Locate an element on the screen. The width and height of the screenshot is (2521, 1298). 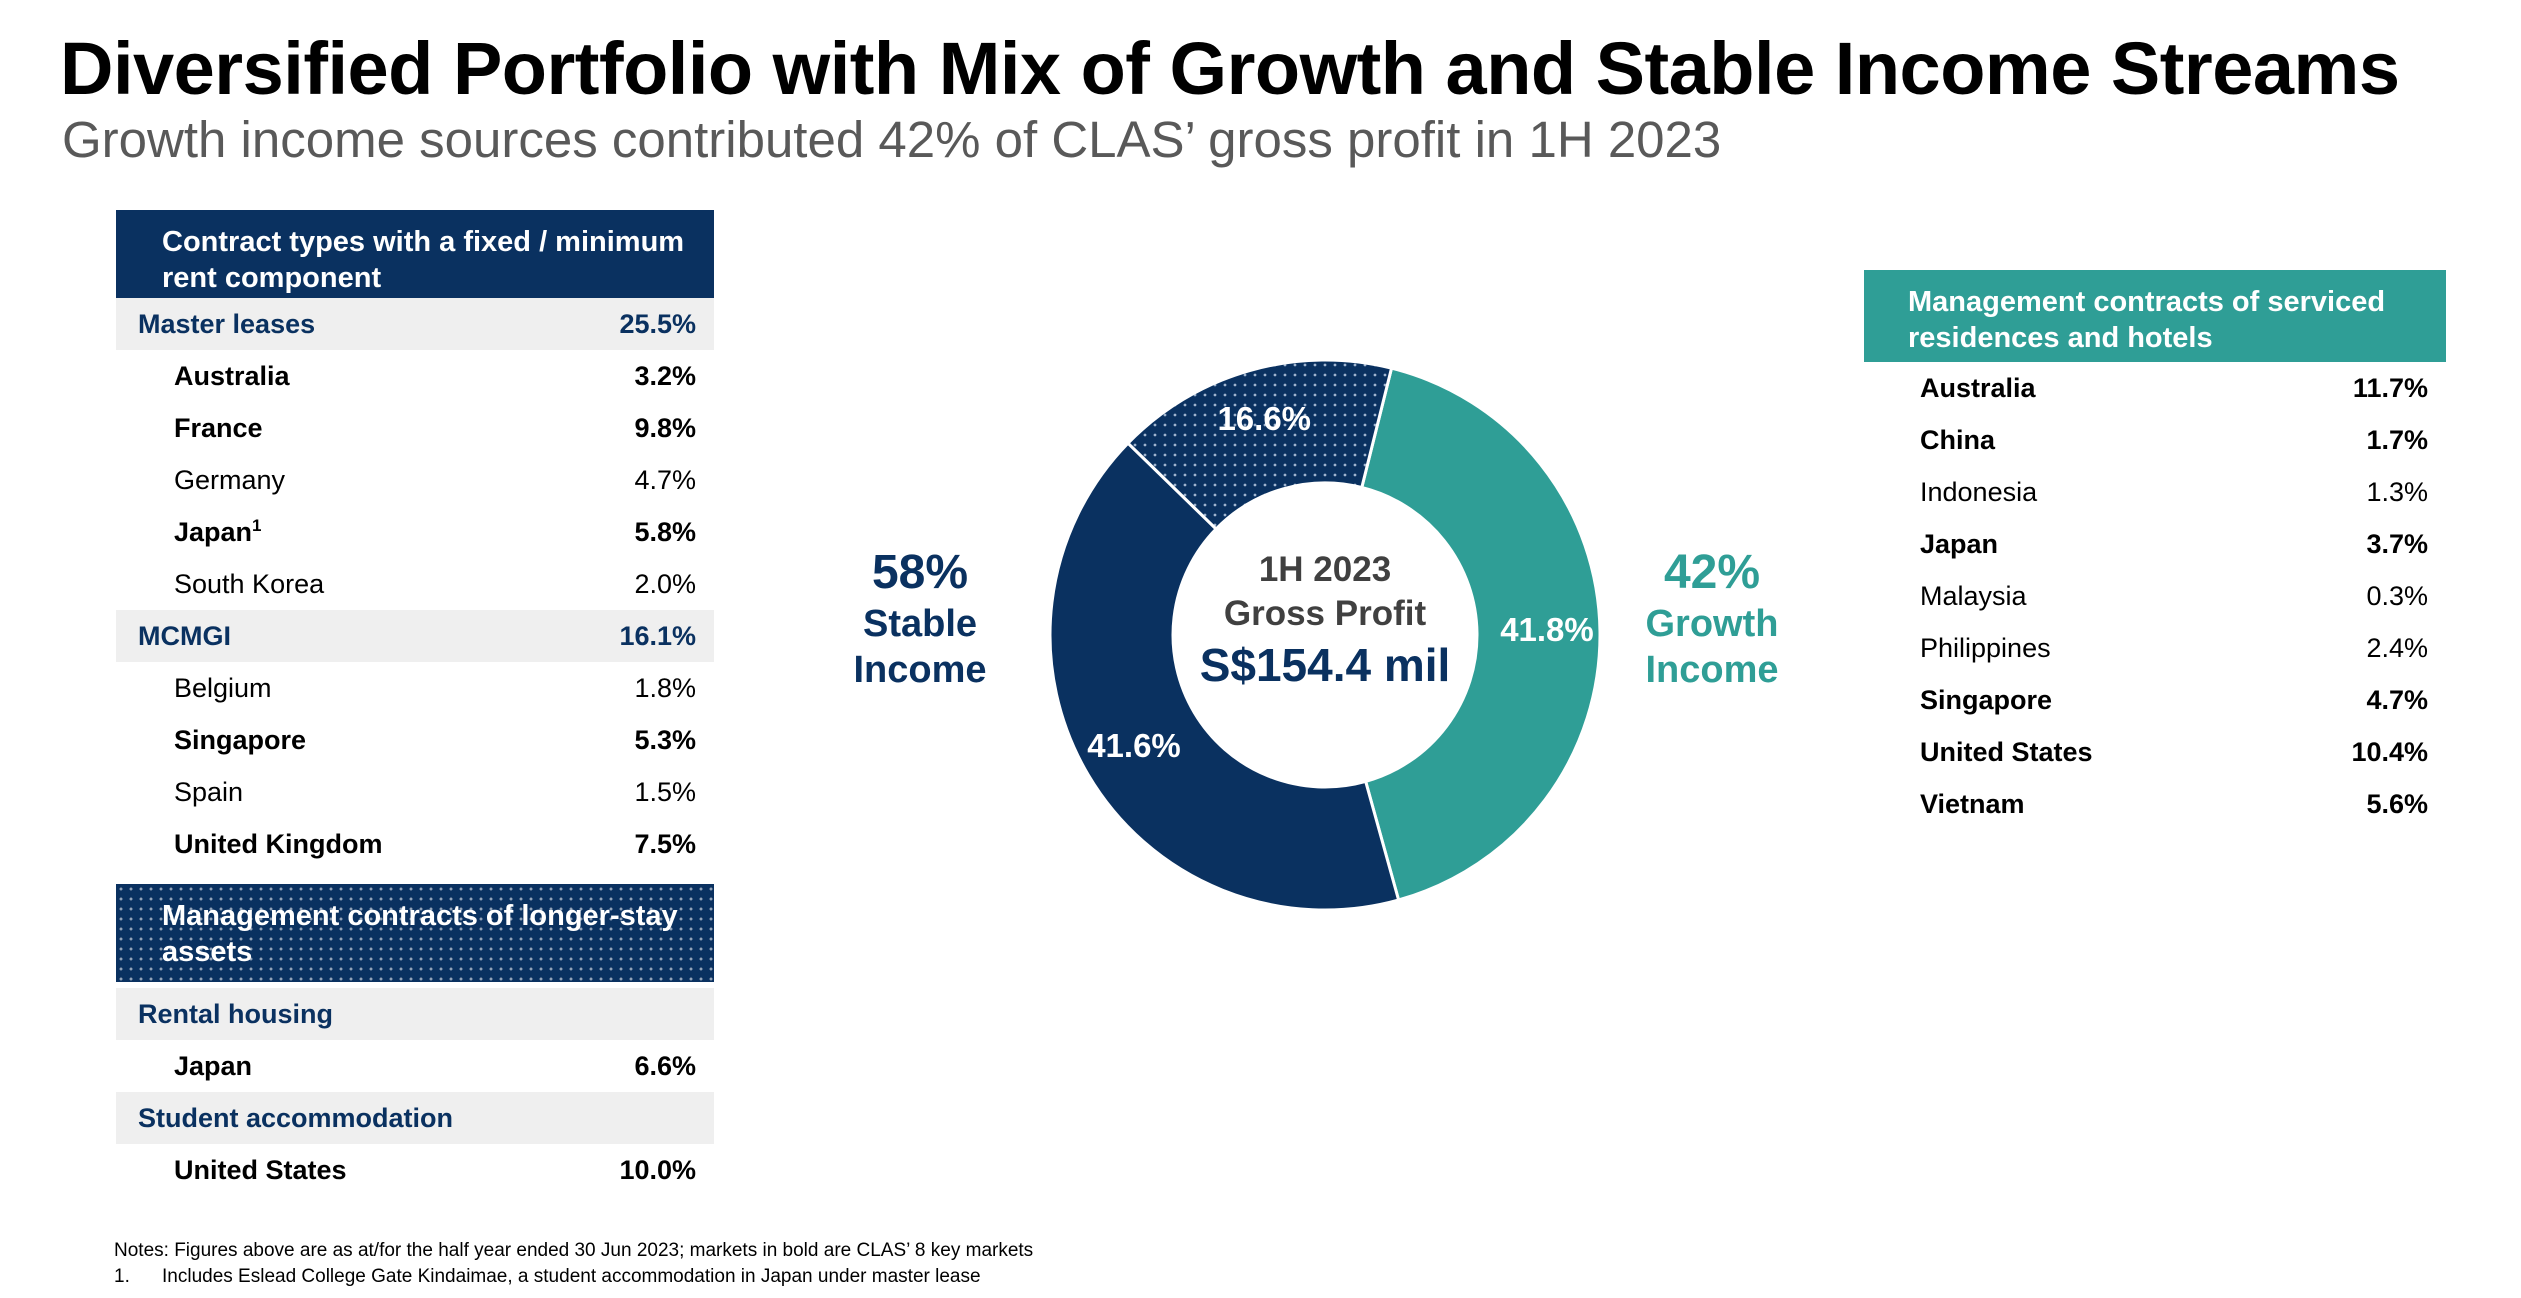
table-row: Philippines 2.4% is located at coordinates (2155, 648).